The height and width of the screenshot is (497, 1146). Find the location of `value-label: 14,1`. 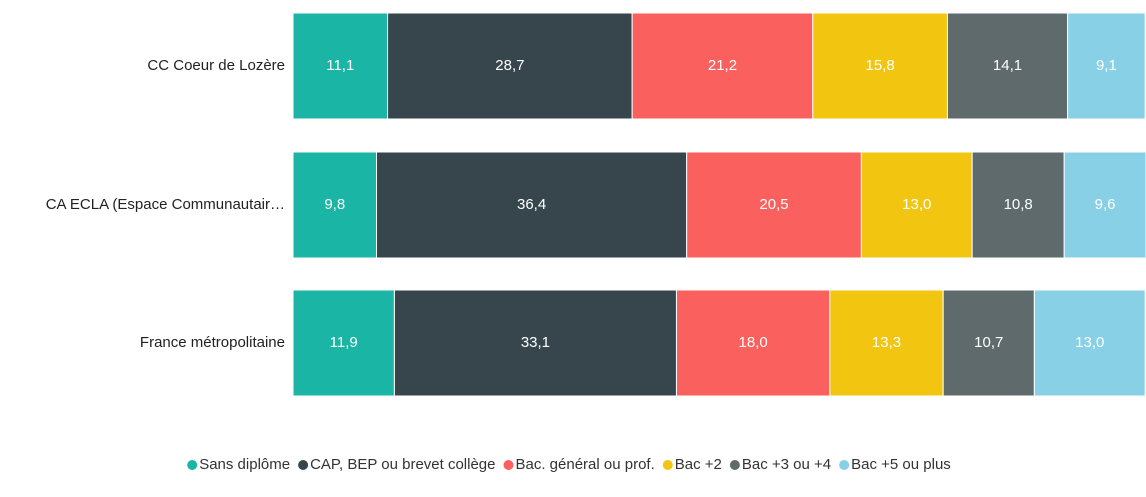

value-label: 14,1 is located at coordinates (1007, 65).